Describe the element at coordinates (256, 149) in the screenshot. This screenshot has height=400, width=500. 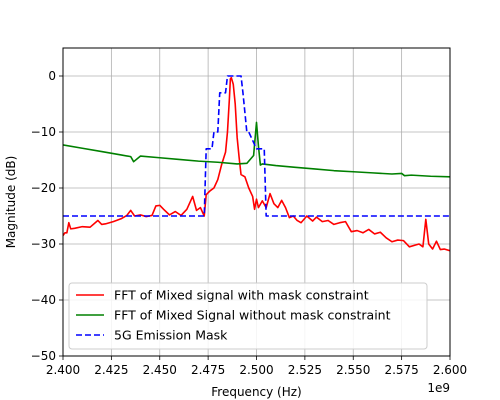
I see `series-line-without-mask` at that location.